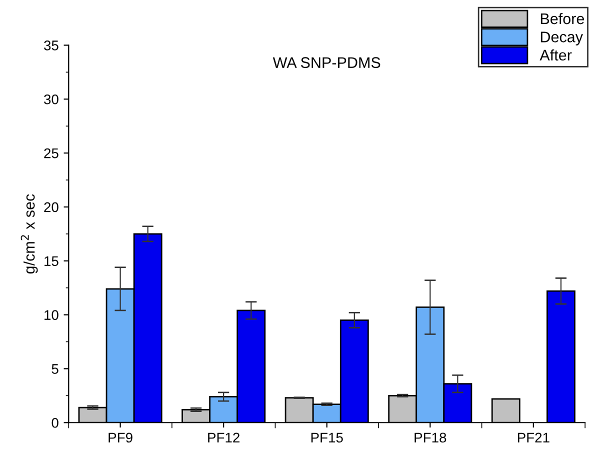 The image size is (597, 452). What do you see at coordinates (51, 315) in the screenshot?
I see `y-tick-label: 10` at bounding box center [51, 315].